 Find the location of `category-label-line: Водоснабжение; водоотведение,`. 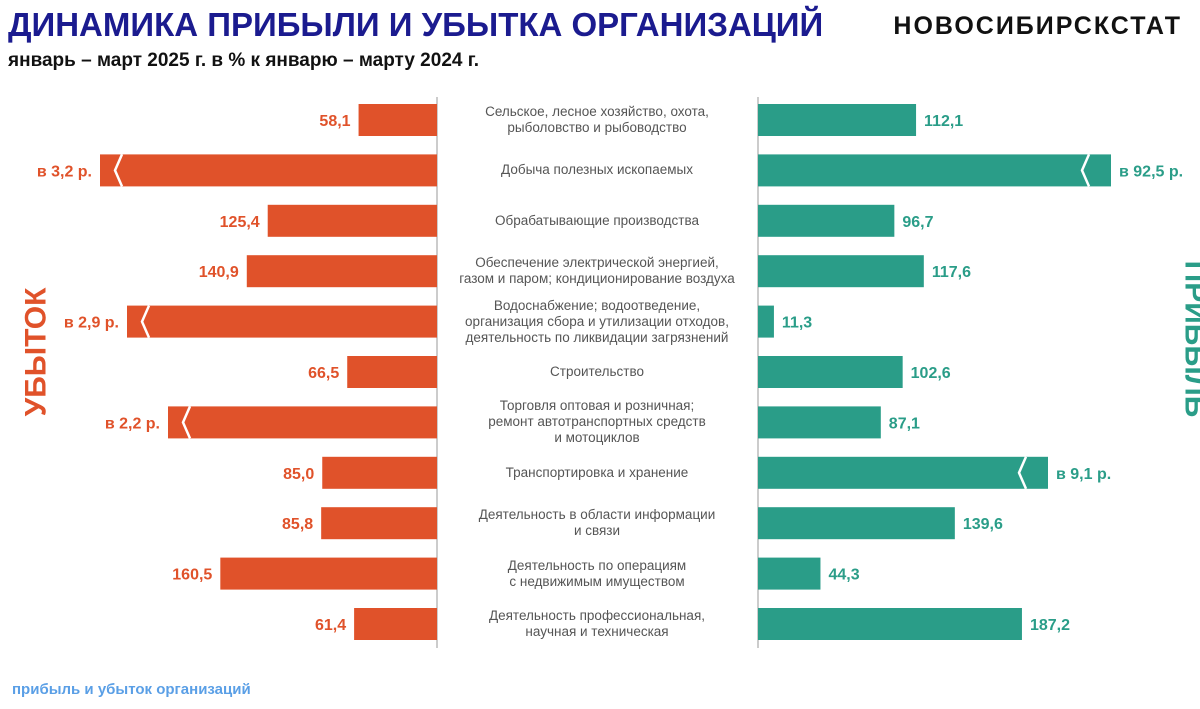

category-label-line: Водоснабжение; водоотведение, is located at coordinates (597, 305).